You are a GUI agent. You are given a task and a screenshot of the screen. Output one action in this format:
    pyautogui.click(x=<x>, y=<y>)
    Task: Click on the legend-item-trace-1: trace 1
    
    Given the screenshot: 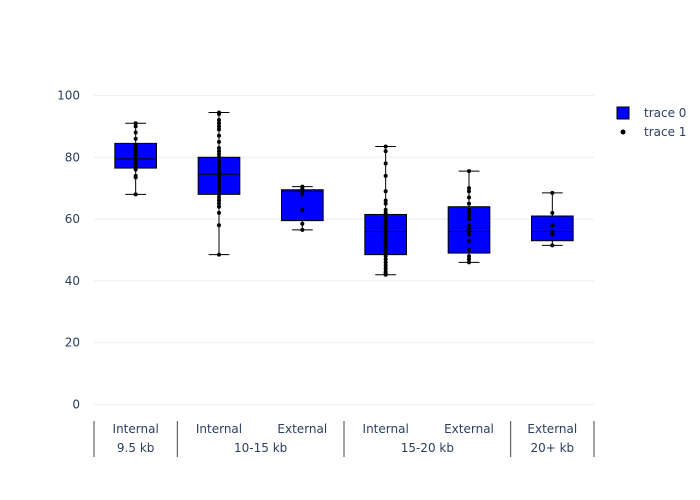 What is the action you would take?
    pyautogui.click(x=653, y=132)
    